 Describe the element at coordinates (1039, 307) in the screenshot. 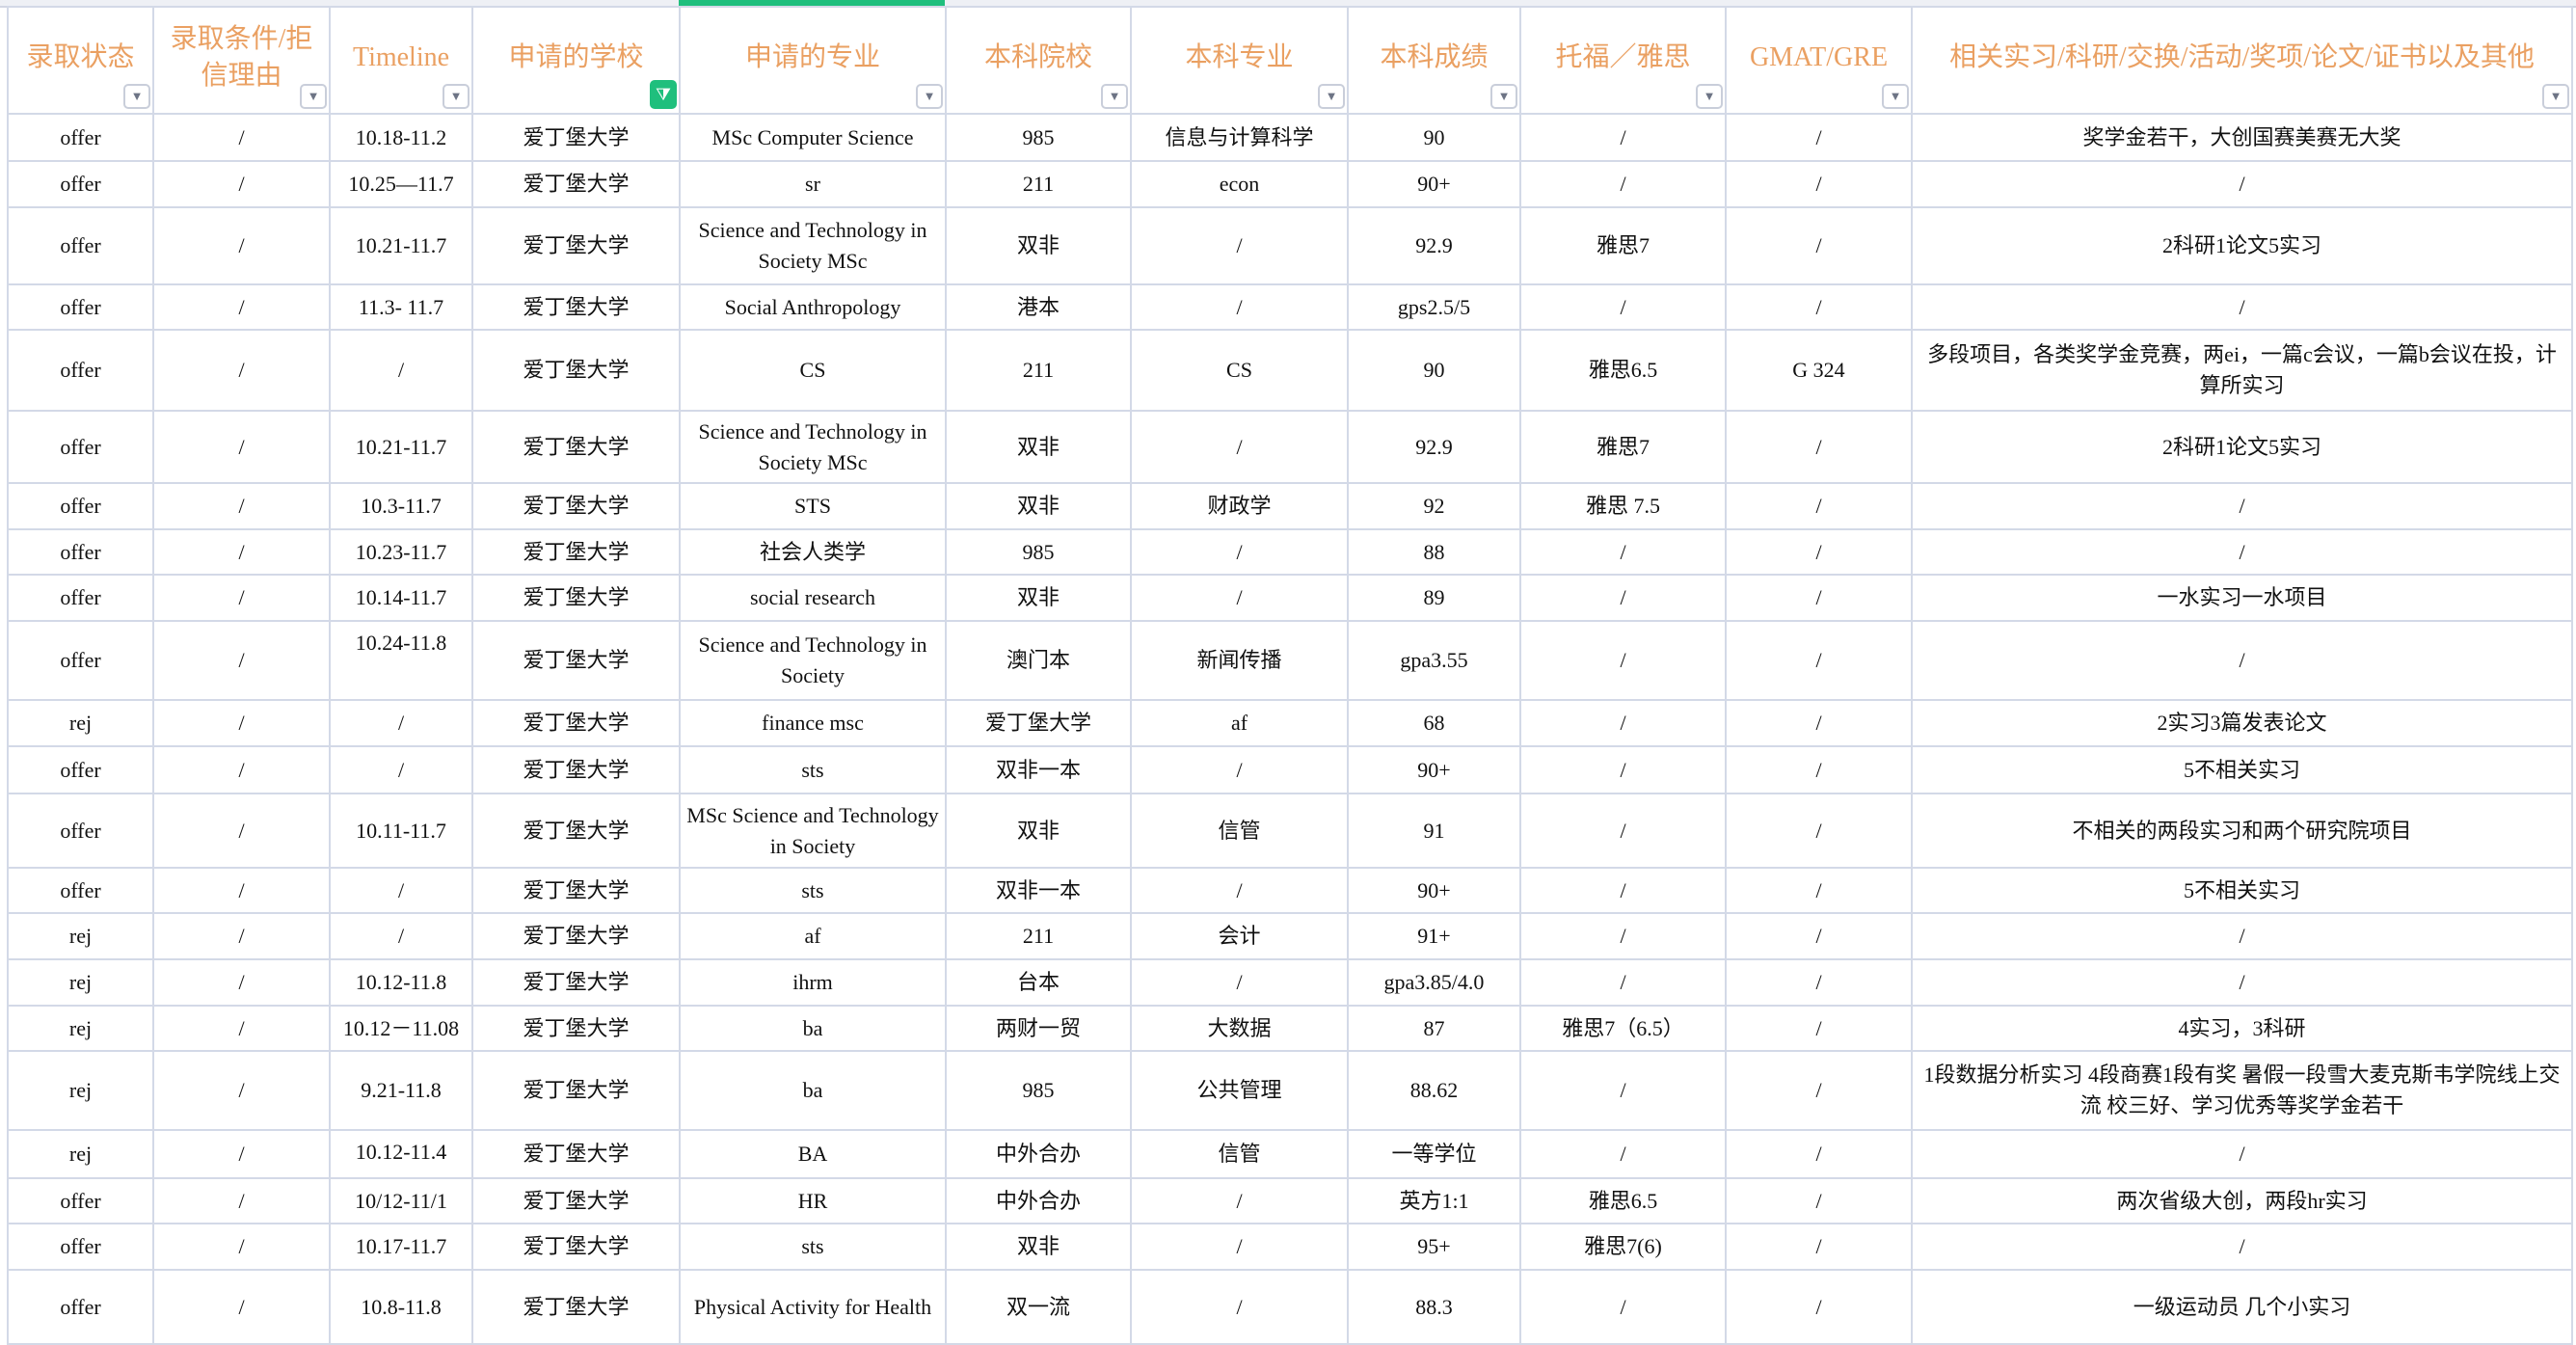

I see `cell-undergrad-school: 港本` at that location.